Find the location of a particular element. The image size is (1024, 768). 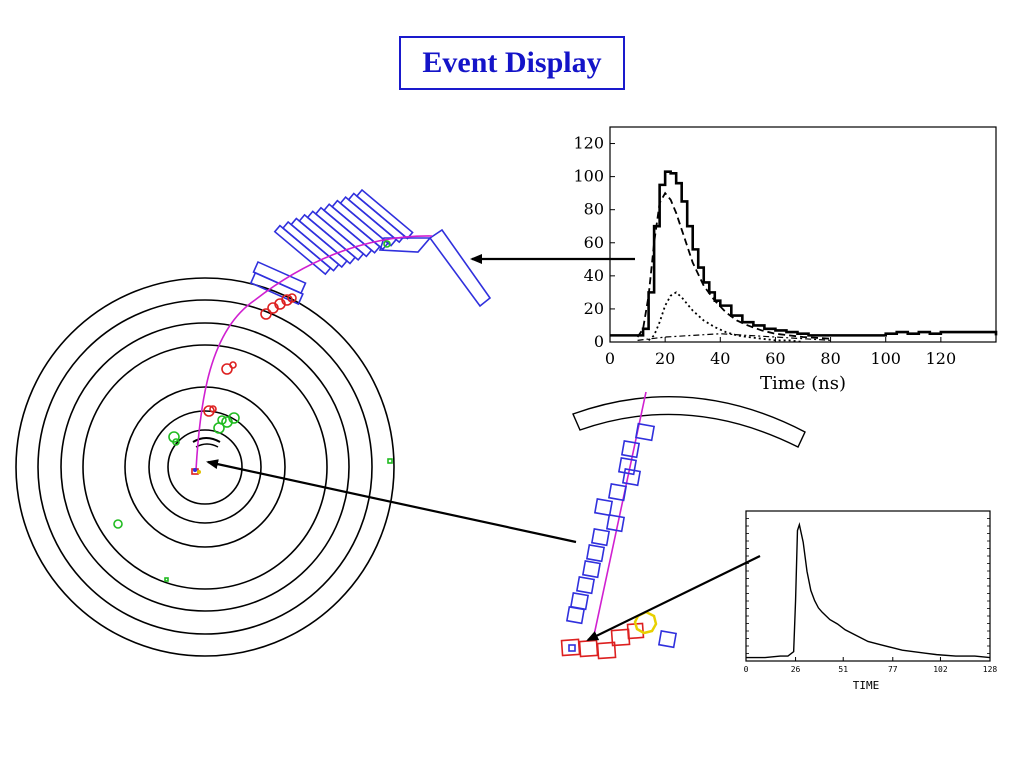

green-hits is located at coordinates (253, 411).